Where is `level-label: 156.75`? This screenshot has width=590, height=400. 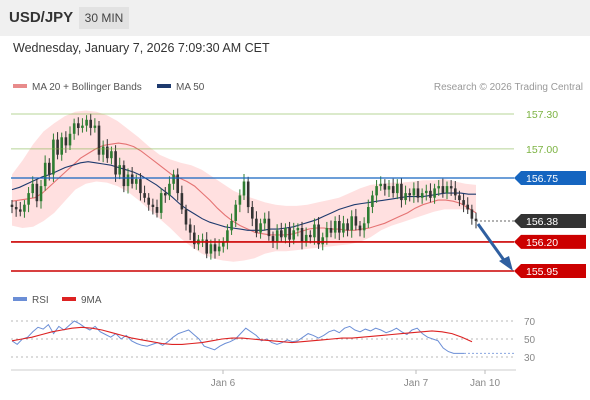
level-label: 156.75 is located at coordinates (542, 179).